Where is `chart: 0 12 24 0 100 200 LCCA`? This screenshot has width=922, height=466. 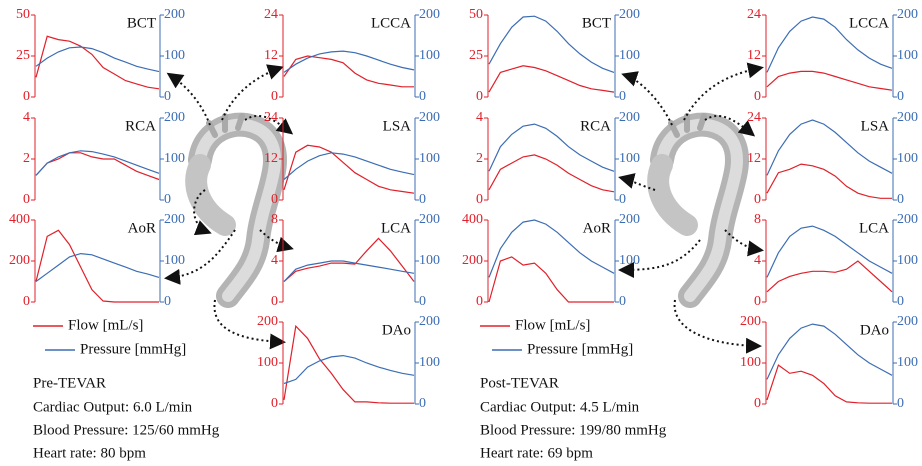
chart: 0 12 24 0 100 200 LCCA is located at coordinates (352, 55).